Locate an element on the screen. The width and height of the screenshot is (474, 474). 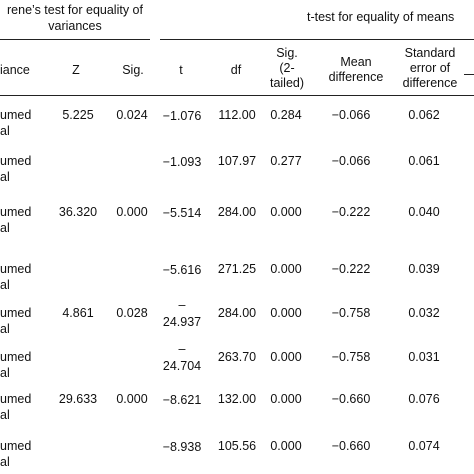
cell-df: 263.70 is located at coordinates (237, 357).